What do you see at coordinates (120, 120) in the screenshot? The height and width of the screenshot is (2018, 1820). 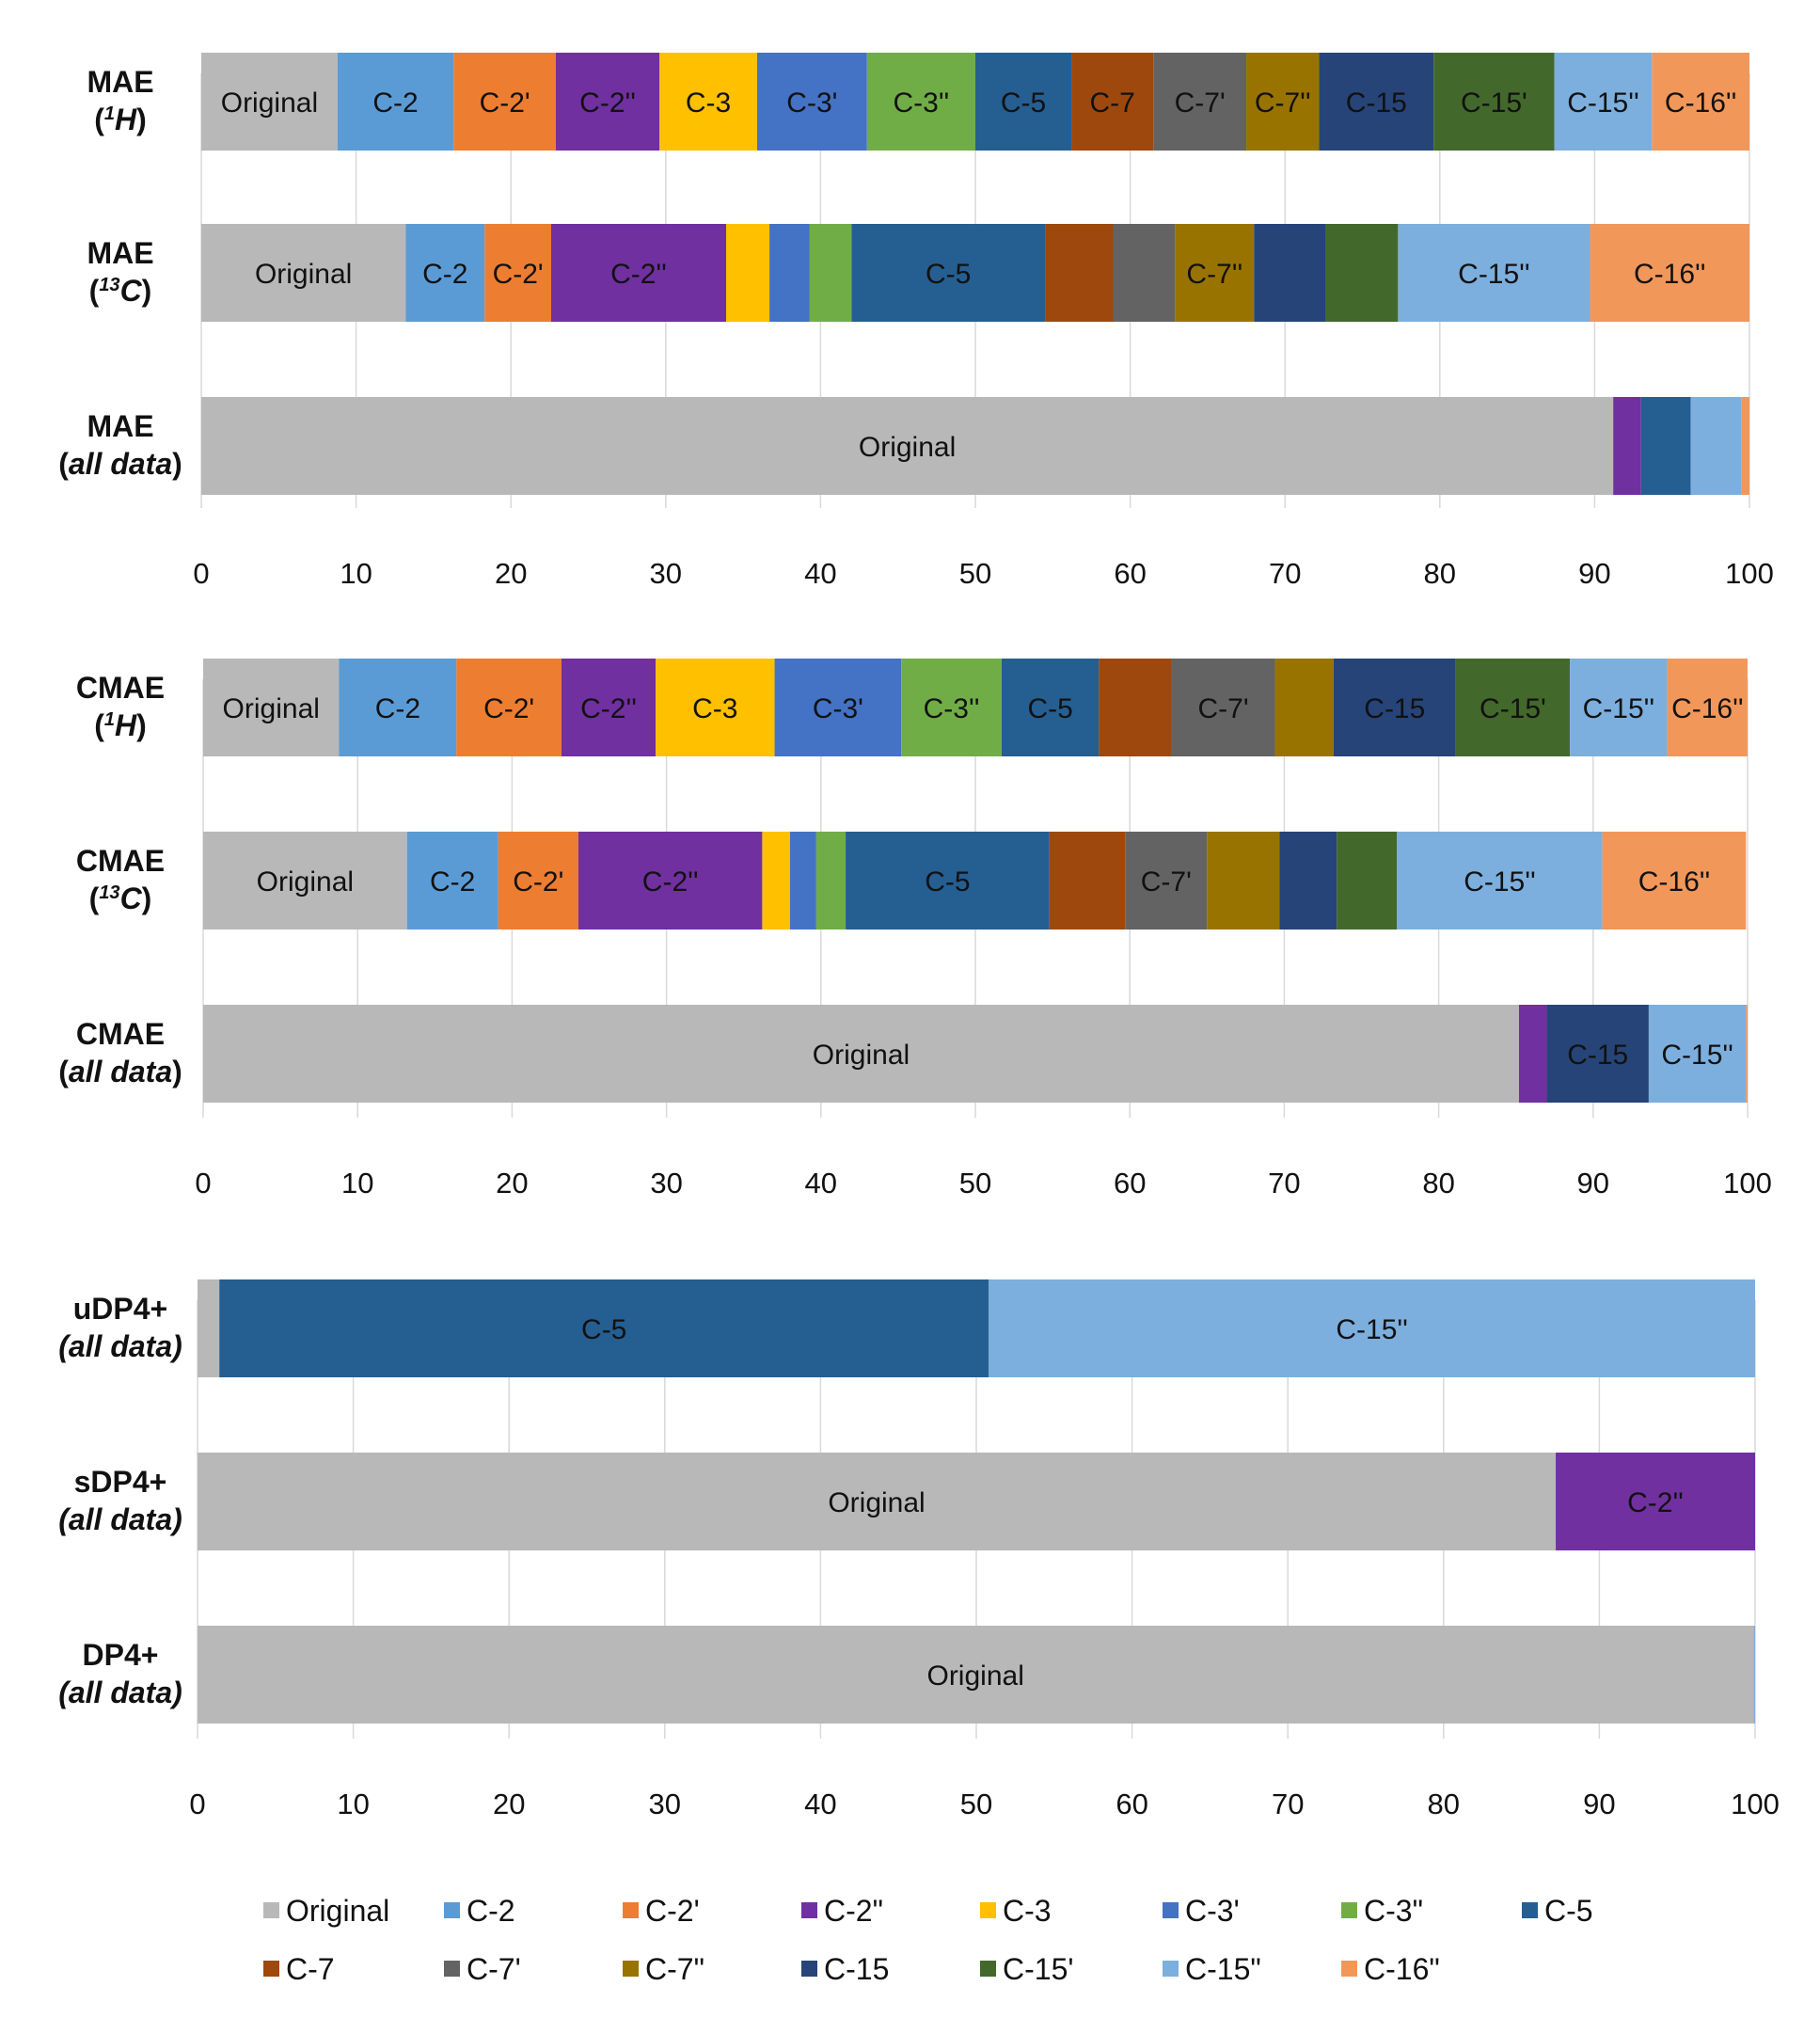 I see `row-sublabel: (1H)` at bounding box center [120, 120].